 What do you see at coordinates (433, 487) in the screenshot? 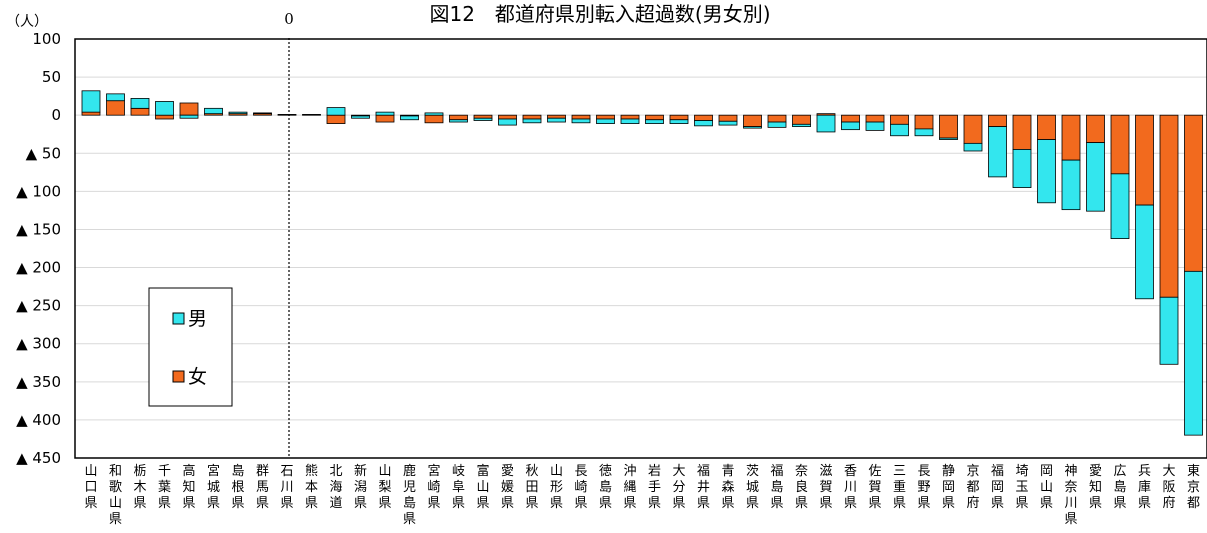
I see `x-category-label: 宮崎県` at bounding box center [433, 487].